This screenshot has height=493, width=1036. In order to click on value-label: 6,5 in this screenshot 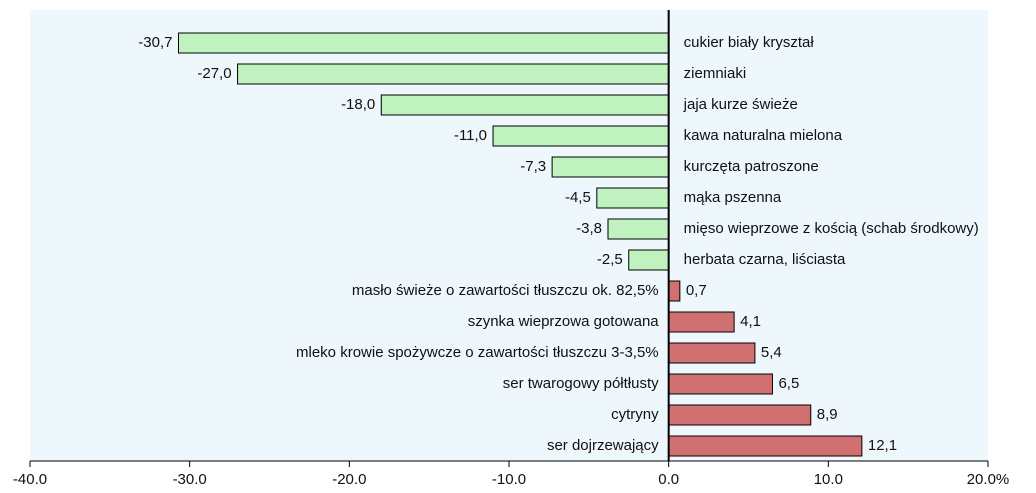, I will do `click(788, 383)`.